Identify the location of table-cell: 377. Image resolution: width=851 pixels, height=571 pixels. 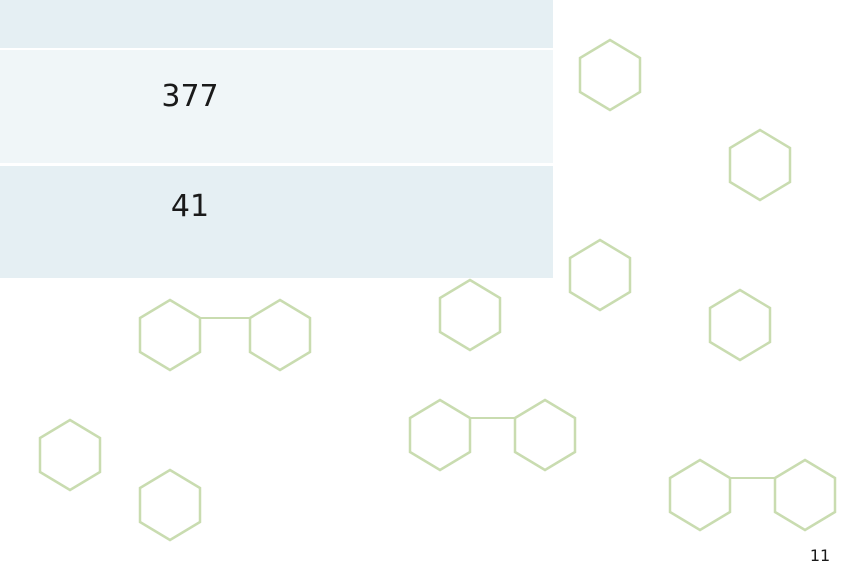
(189, 96).